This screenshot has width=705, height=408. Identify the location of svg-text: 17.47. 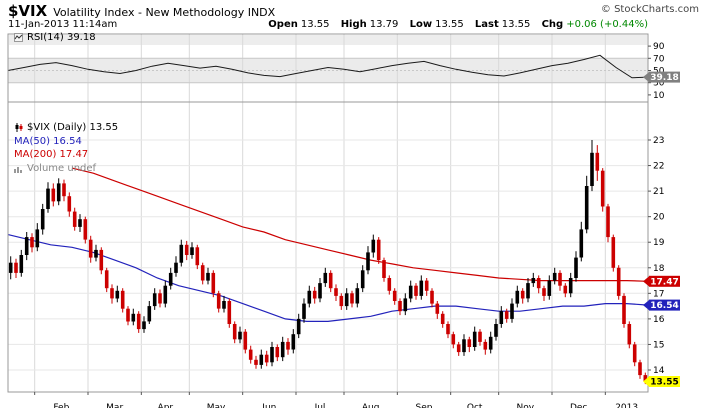
(664, 282).